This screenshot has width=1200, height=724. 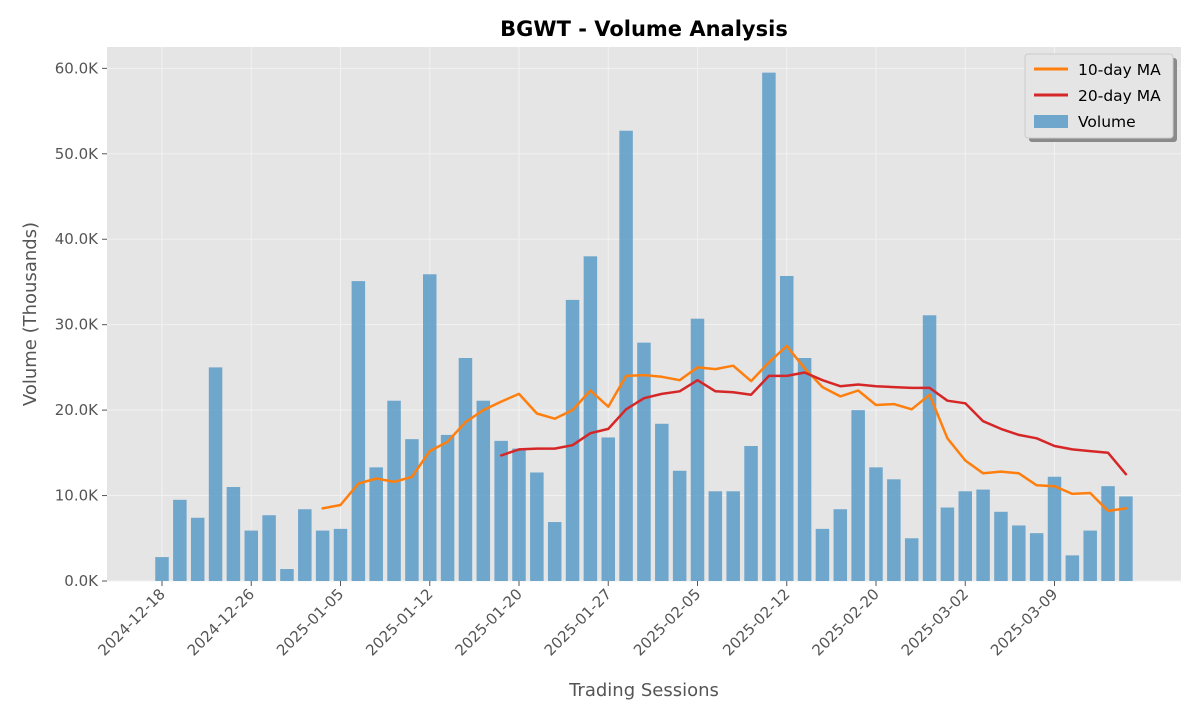 I want to click on x-axis-title: Trading Sessions, so click(x=643, y=690).